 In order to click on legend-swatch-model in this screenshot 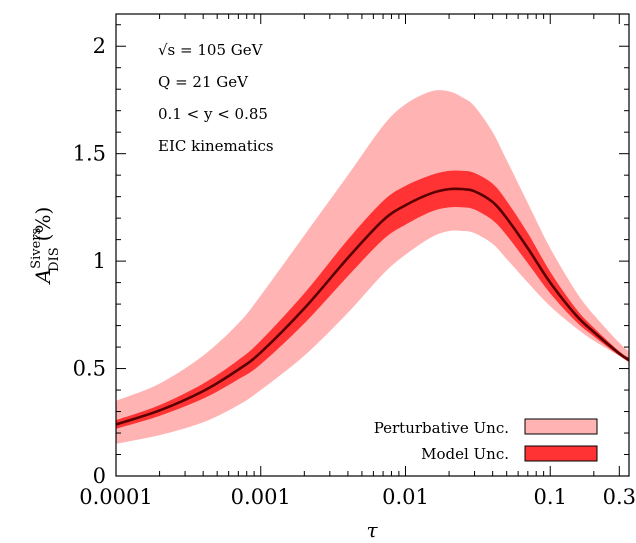, I will do `click(561, 453)`.